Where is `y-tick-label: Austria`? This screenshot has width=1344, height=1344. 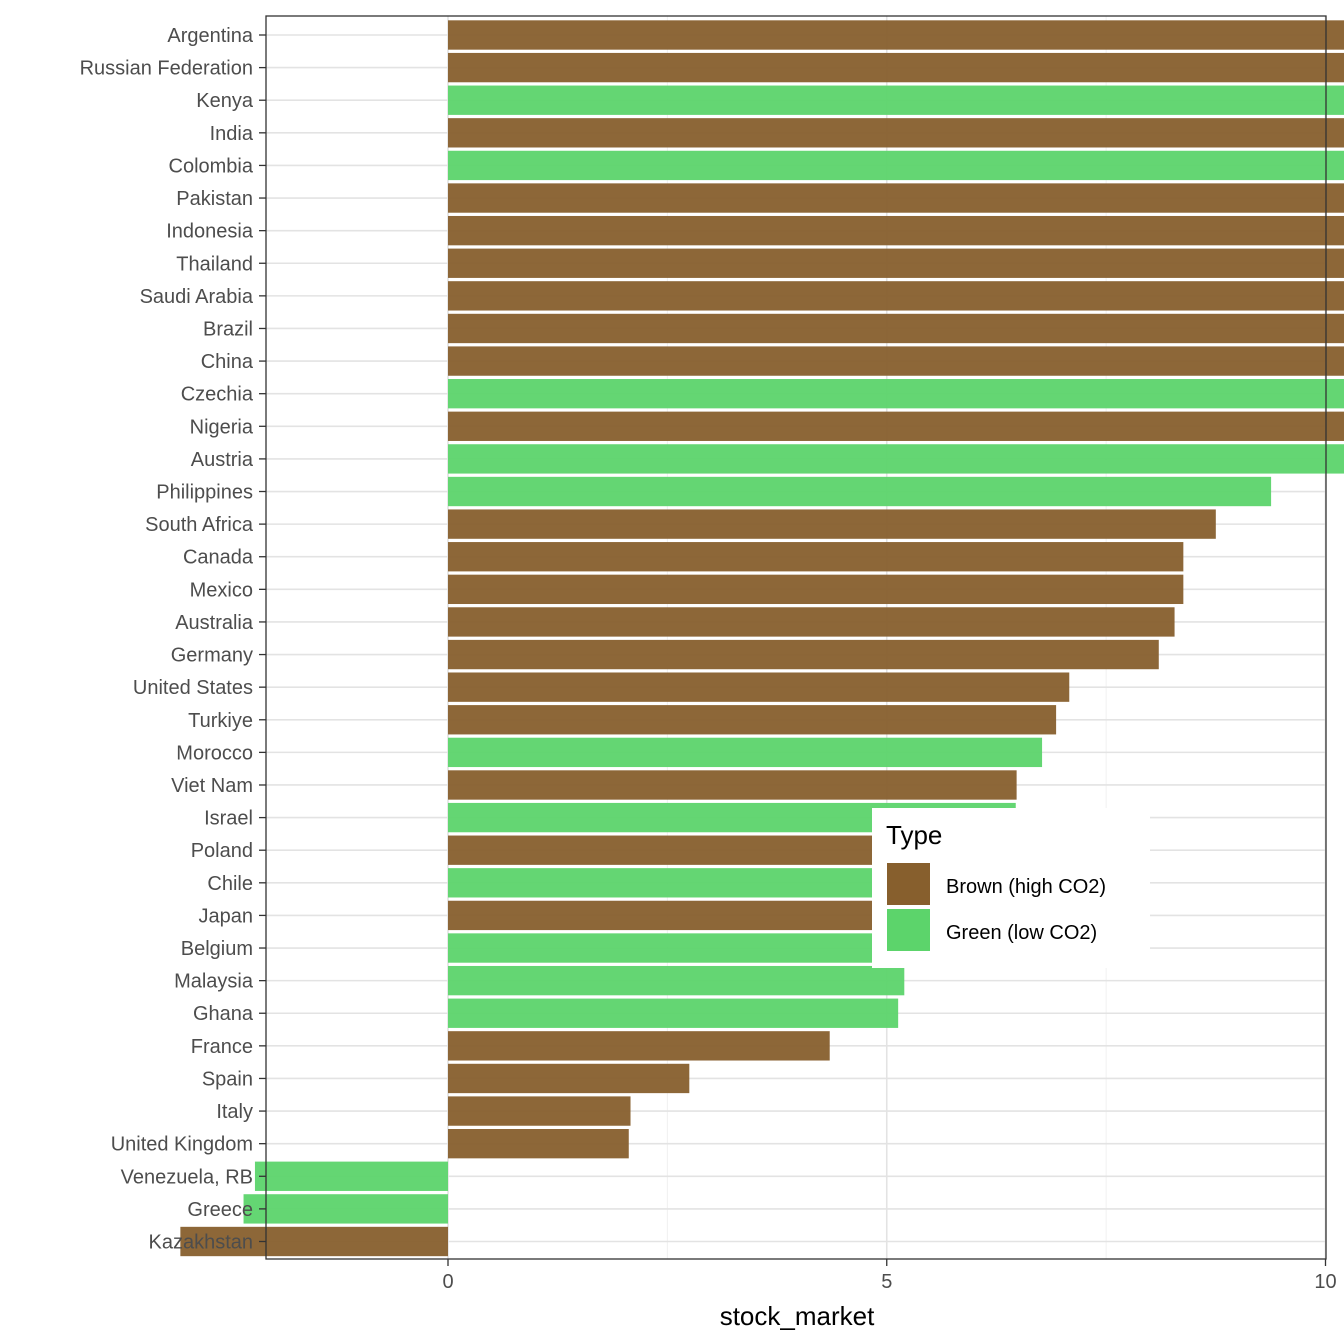
y-tick-label: Austria is located at coordinates (222, 460).